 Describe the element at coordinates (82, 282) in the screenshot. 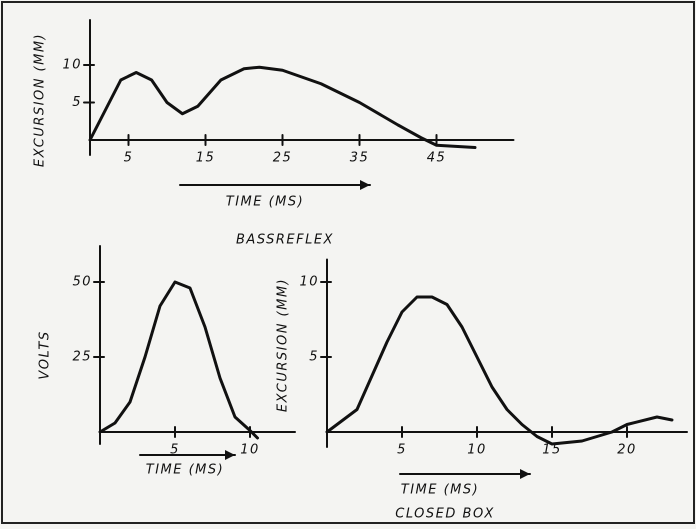

I see `y-tick-label: 50` at that location.